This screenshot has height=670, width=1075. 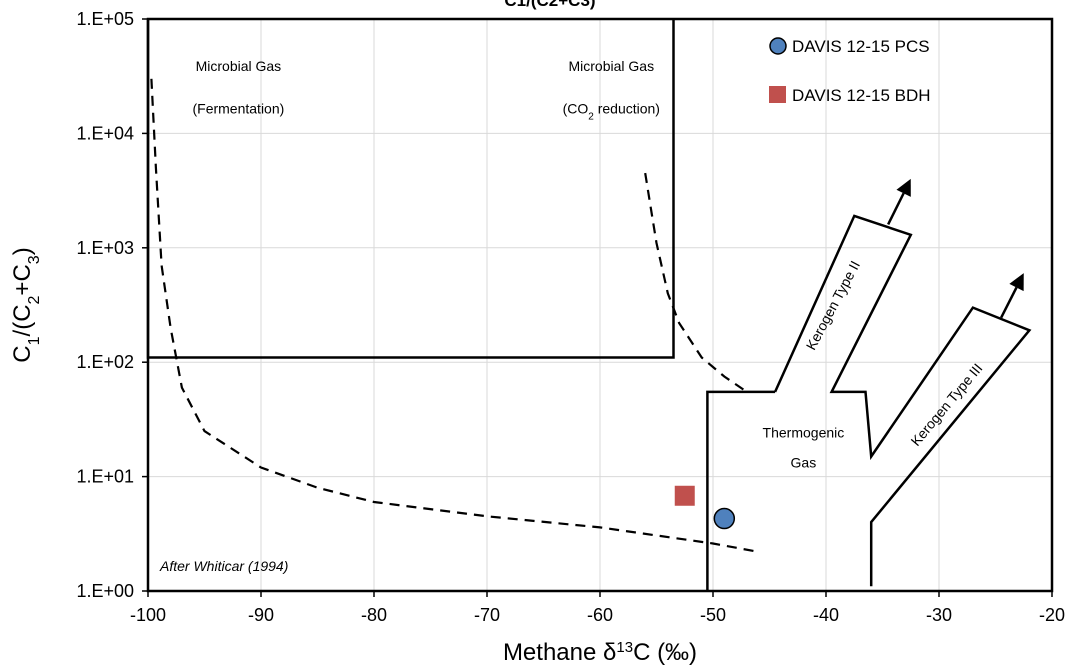 What do you see at coordinates (778, 46) in the screenshot?
I see `legend-marker-pcs` at bounding box center [778, 46].